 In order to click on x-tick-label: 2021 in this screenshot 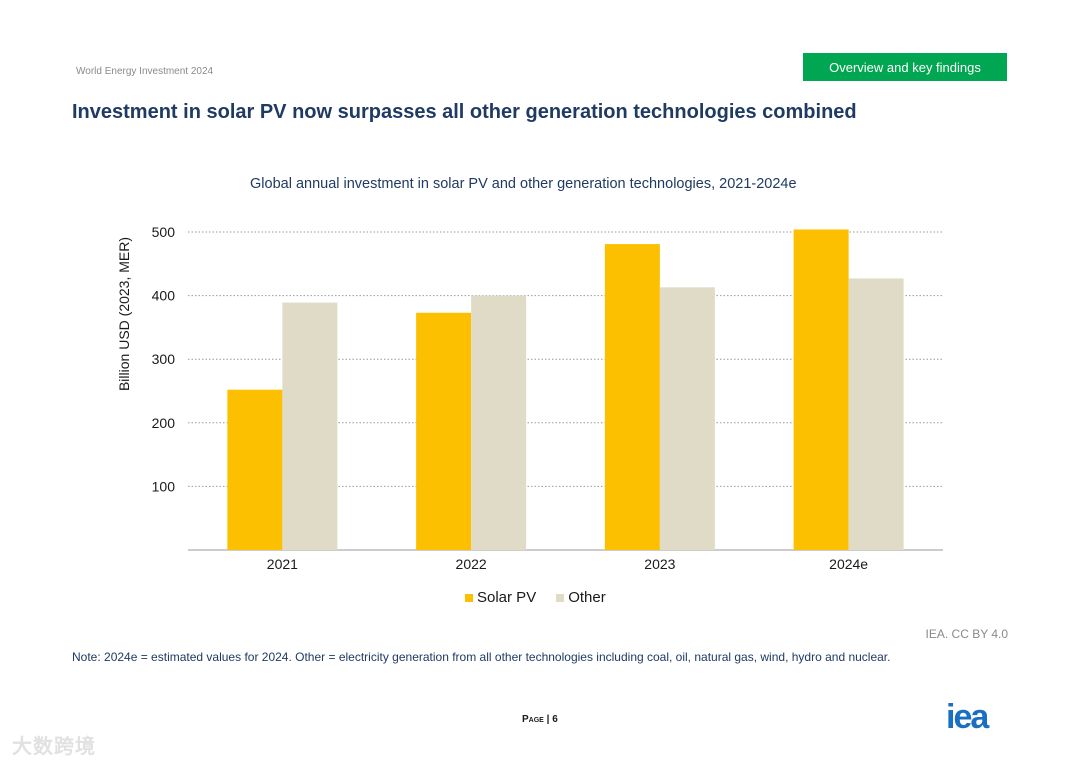, I will do `click(282, 564)`.